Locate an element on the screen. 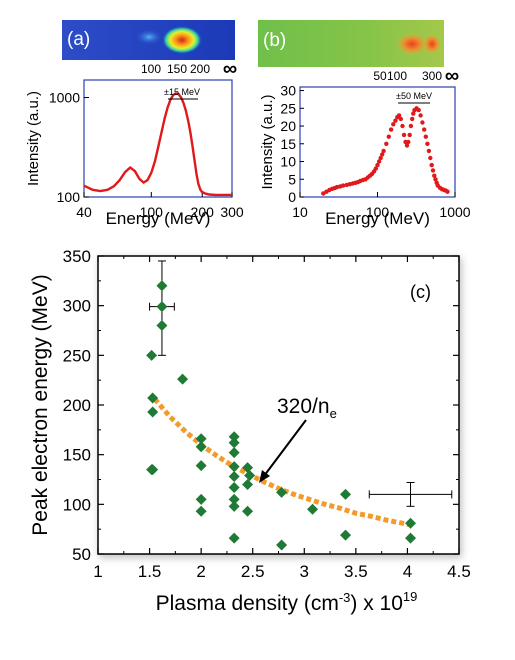  panel-a-detector-image: (a) is located at coordinates (148, 40).